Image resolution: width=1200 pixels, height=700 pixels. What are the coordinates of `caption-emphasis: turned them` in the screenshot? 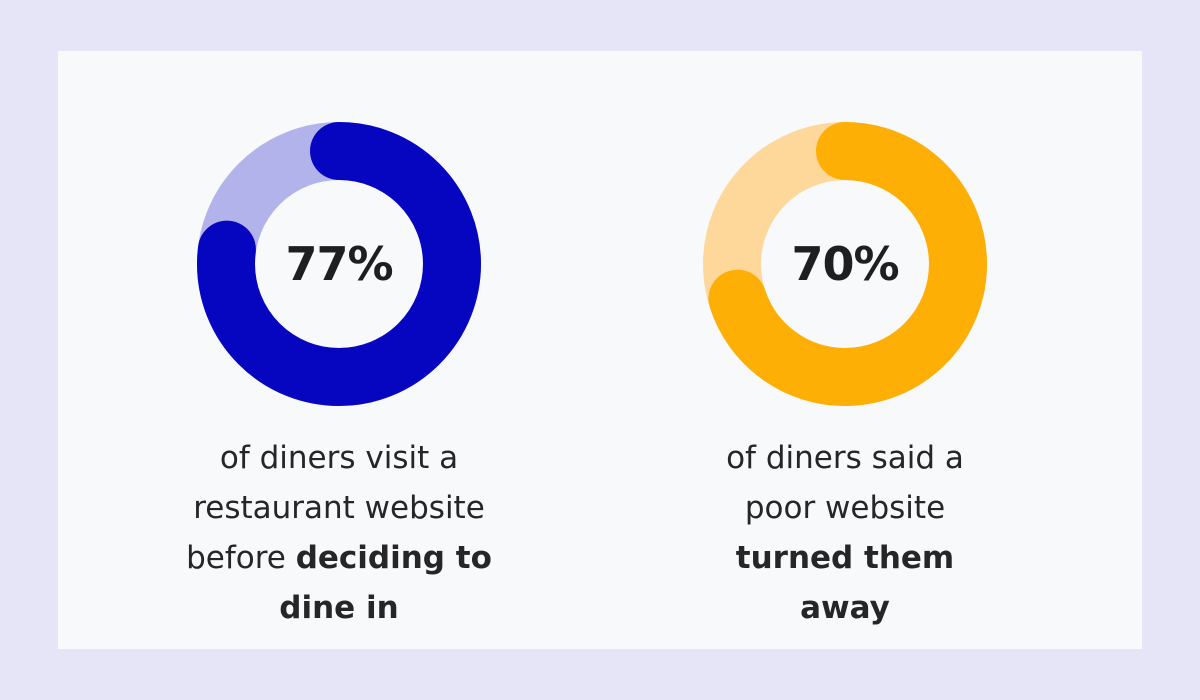 It's located at (845, 558).